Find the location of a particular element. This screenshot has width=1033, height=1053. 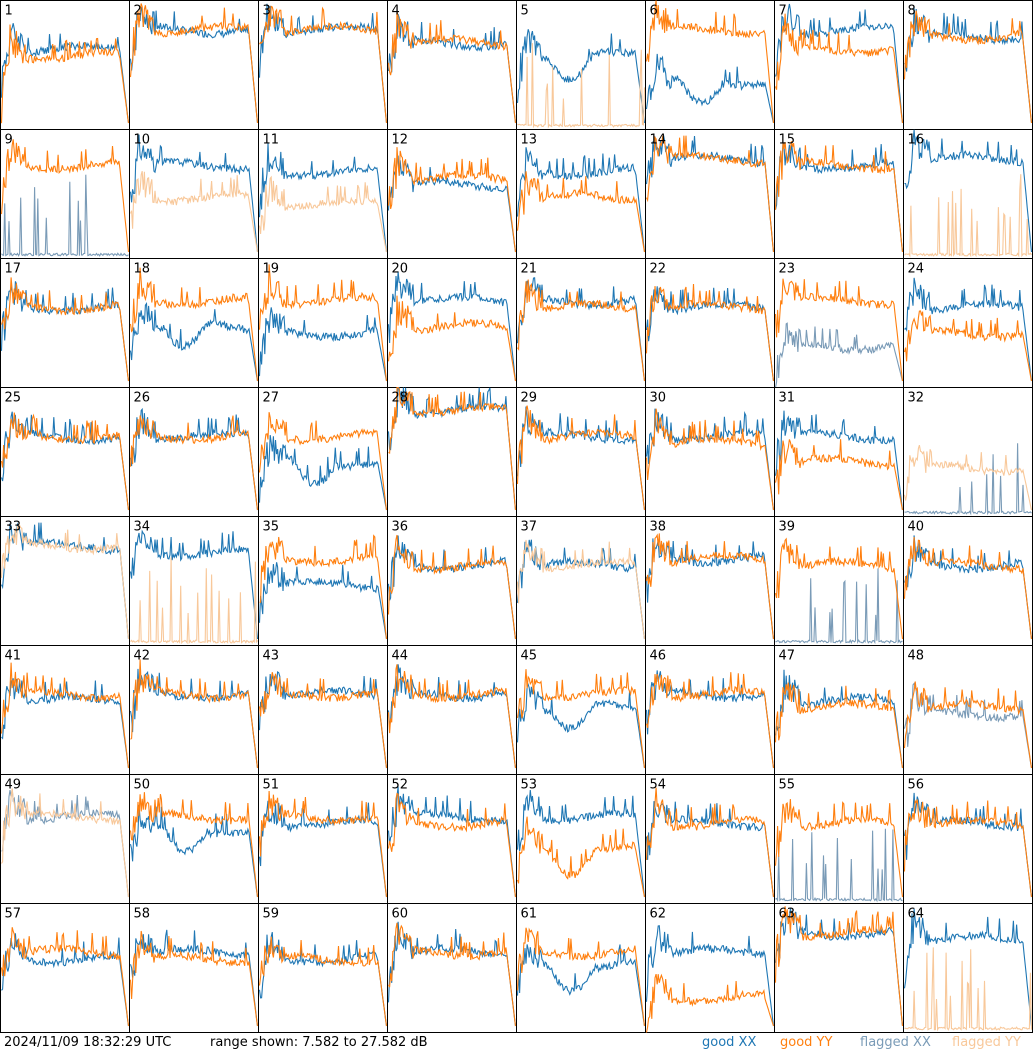

panel-label: 57 is located at coordinates (13, 914).